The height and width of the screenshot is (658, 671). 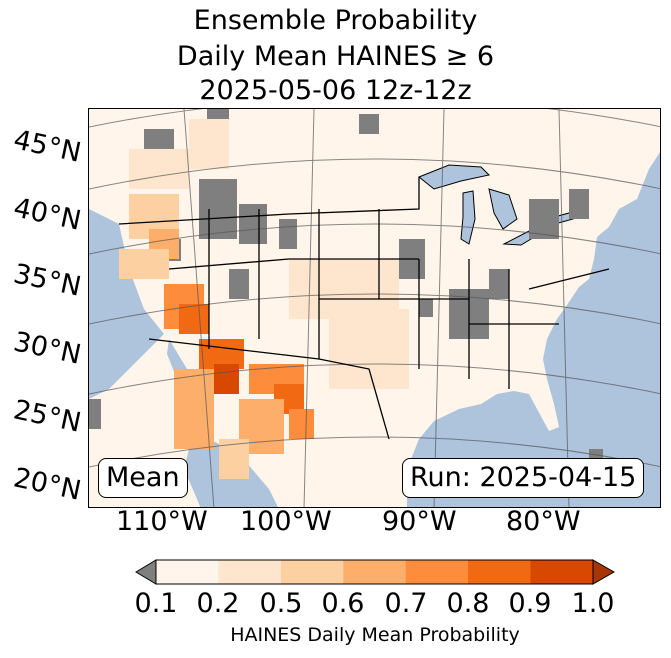 I want to click on colorbar-label: HAINES Daily Mean Probability, so click(x=375, y=635).